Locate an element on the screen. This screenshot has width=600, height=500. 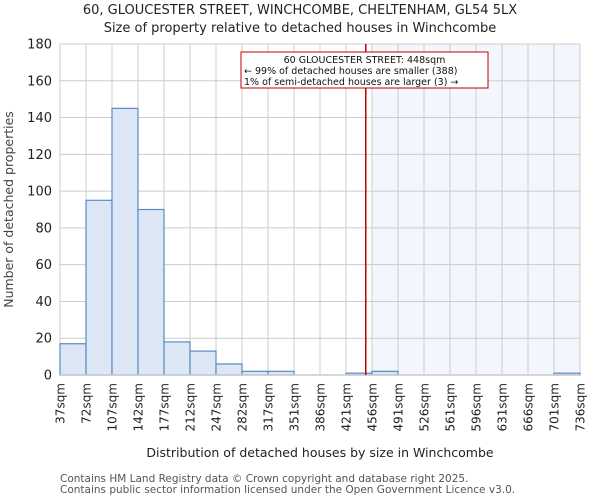
x-tick-label: 596sqm is located at coordinates (477, 407).